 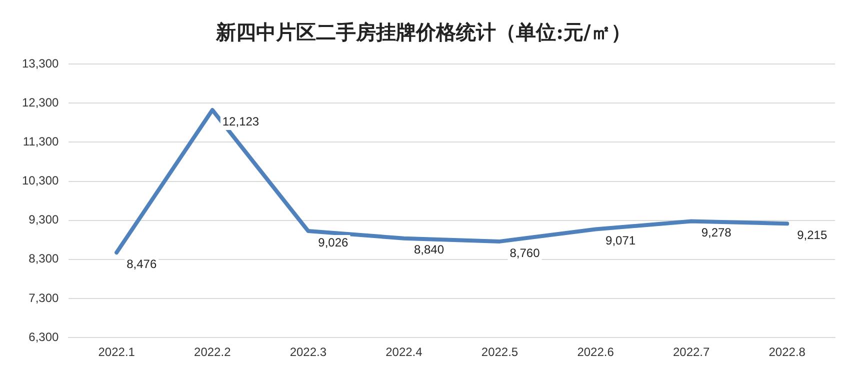 What do you see at coordinates (44, 219) in the screenshot?
I see `y-tick-label: 9,300` at bounding box center [44, 219].